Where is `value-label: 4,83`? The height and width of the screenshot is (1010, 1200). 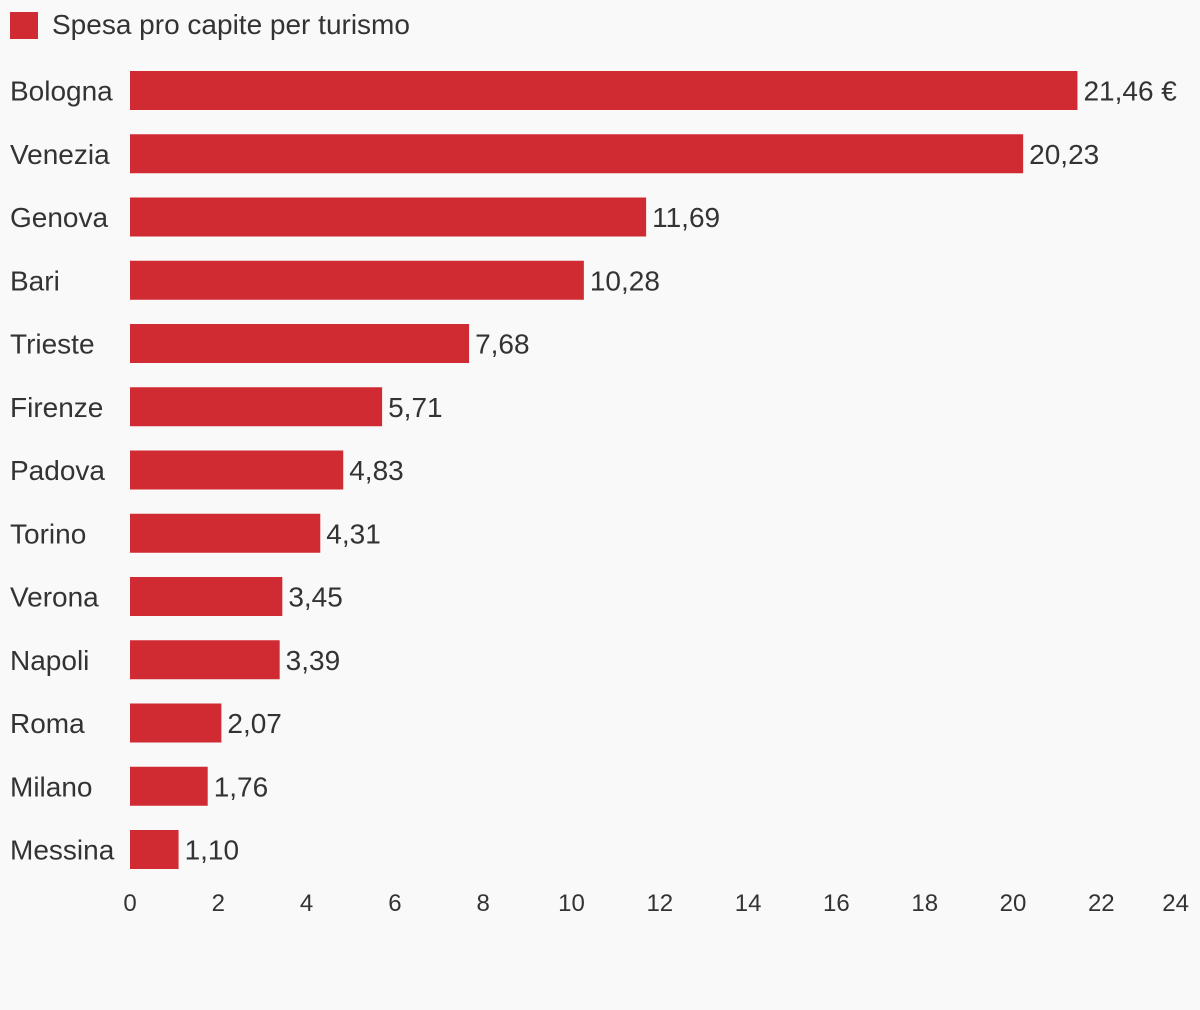 value-label: 4,83 is located at coordinates (376, 470).